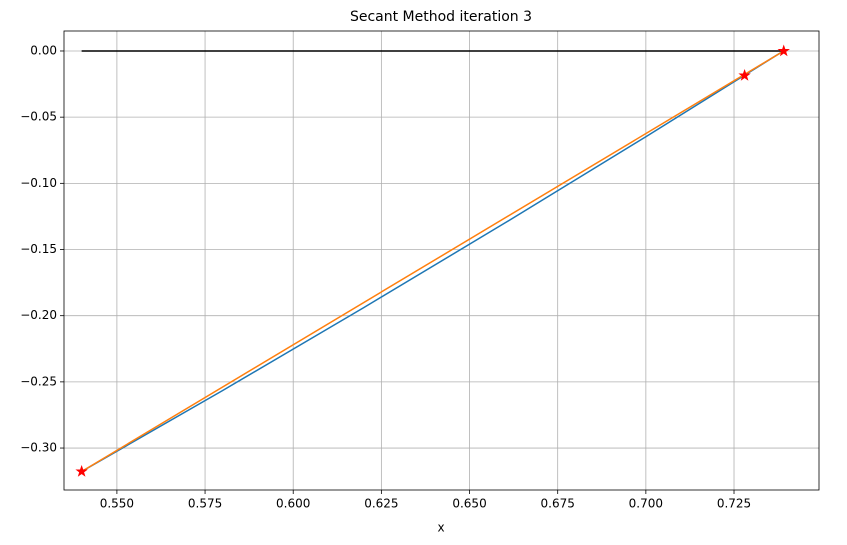 This screenshot has width=847, height=545. Describe the element at coordinates (440, 528) in the screenshot. I see `x-axis-label: x` at that location.